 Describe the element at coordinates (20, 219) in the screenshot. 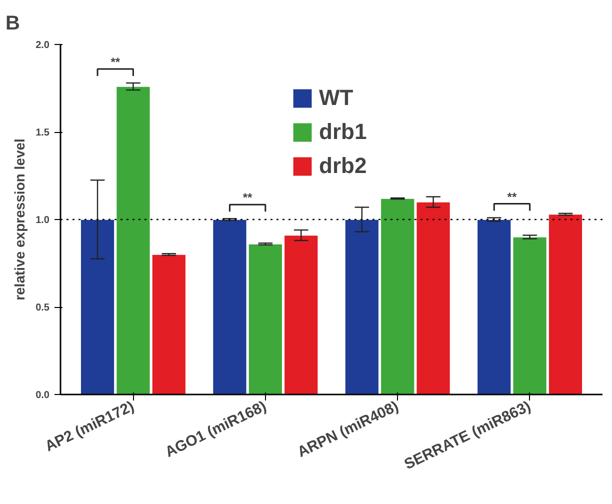

I see `y-axis-title: relative expression level` at that location.